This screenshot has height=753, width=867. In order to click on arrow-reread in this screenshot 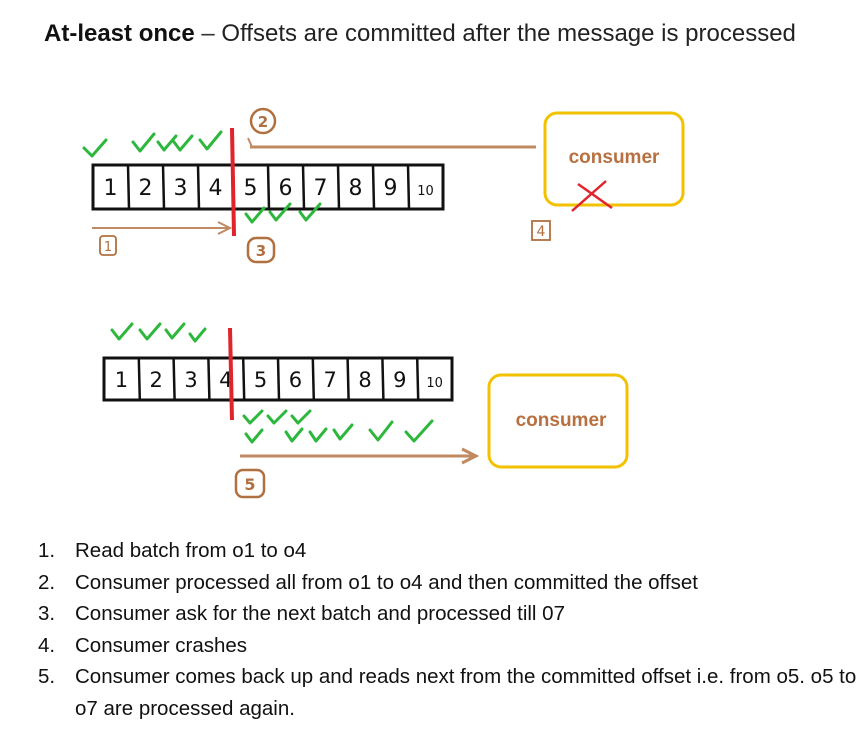, I will do `click(360, 456)`.